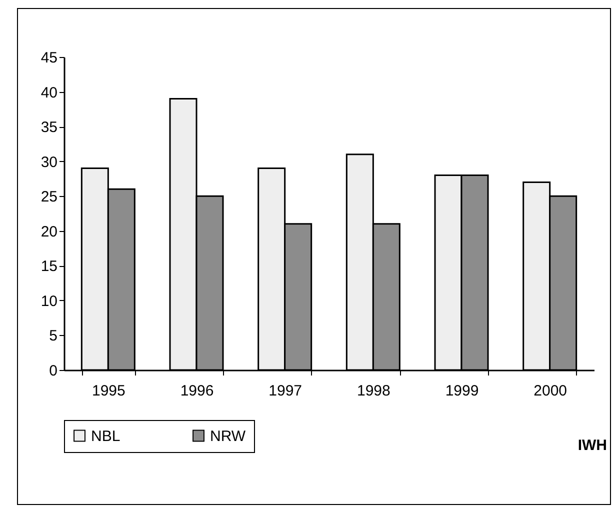 This screenshot has width=613, height=507. What do you see at coordinates (373, 391) in the screenshot?
I see `x-tick-label: 1998` at bounding box center [373, 391].